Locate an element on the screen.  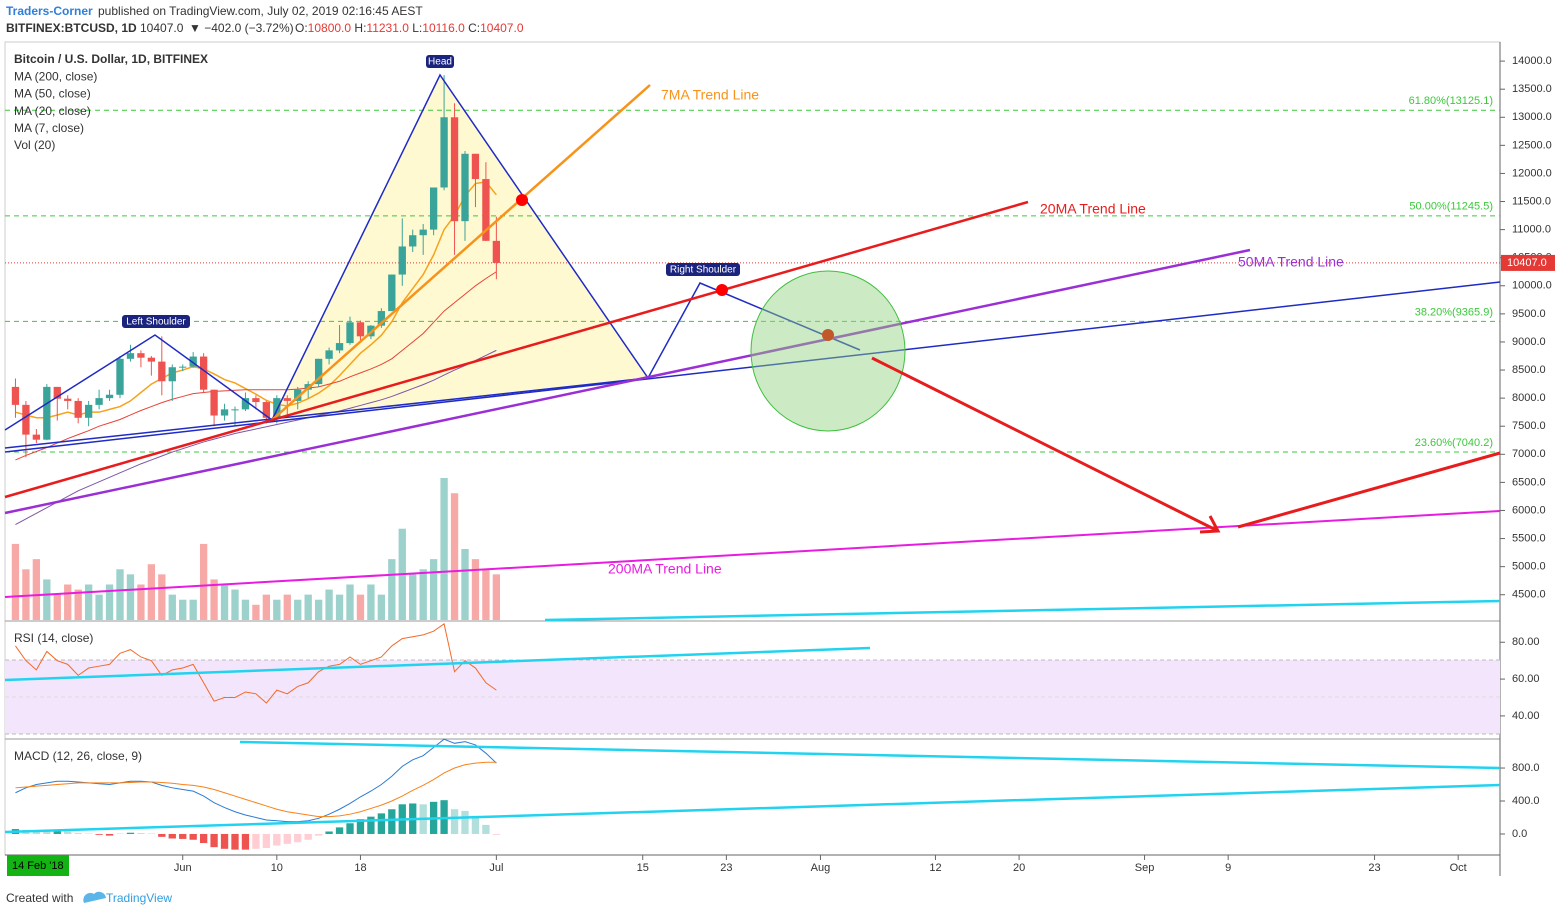
y-tick-label: 0.0 is located at coordinates (1519, 834).